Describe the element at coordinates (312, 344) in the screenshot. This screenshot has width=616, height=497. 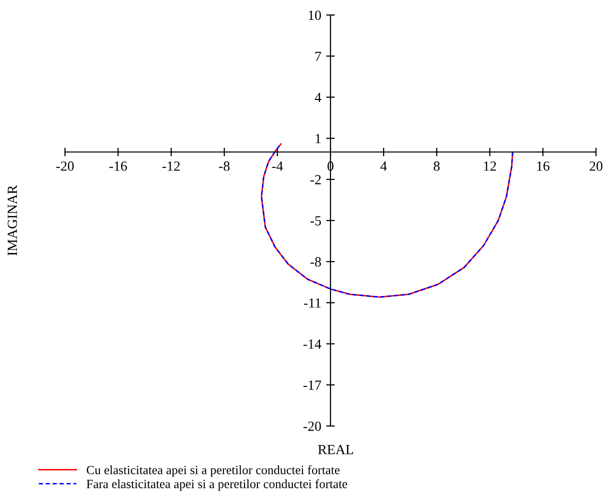
I see `y-tick-label: -14` at that location.